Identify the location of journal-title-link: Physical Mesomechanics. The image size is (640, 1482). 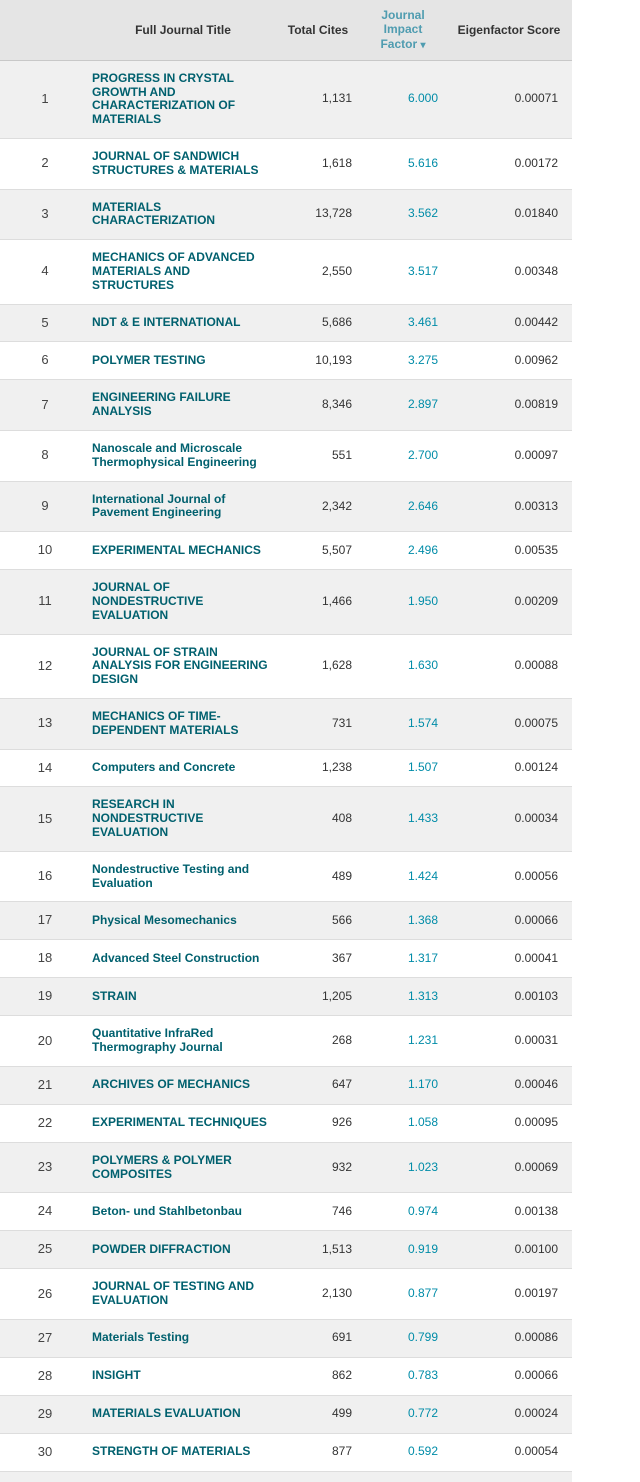
(183, 920).